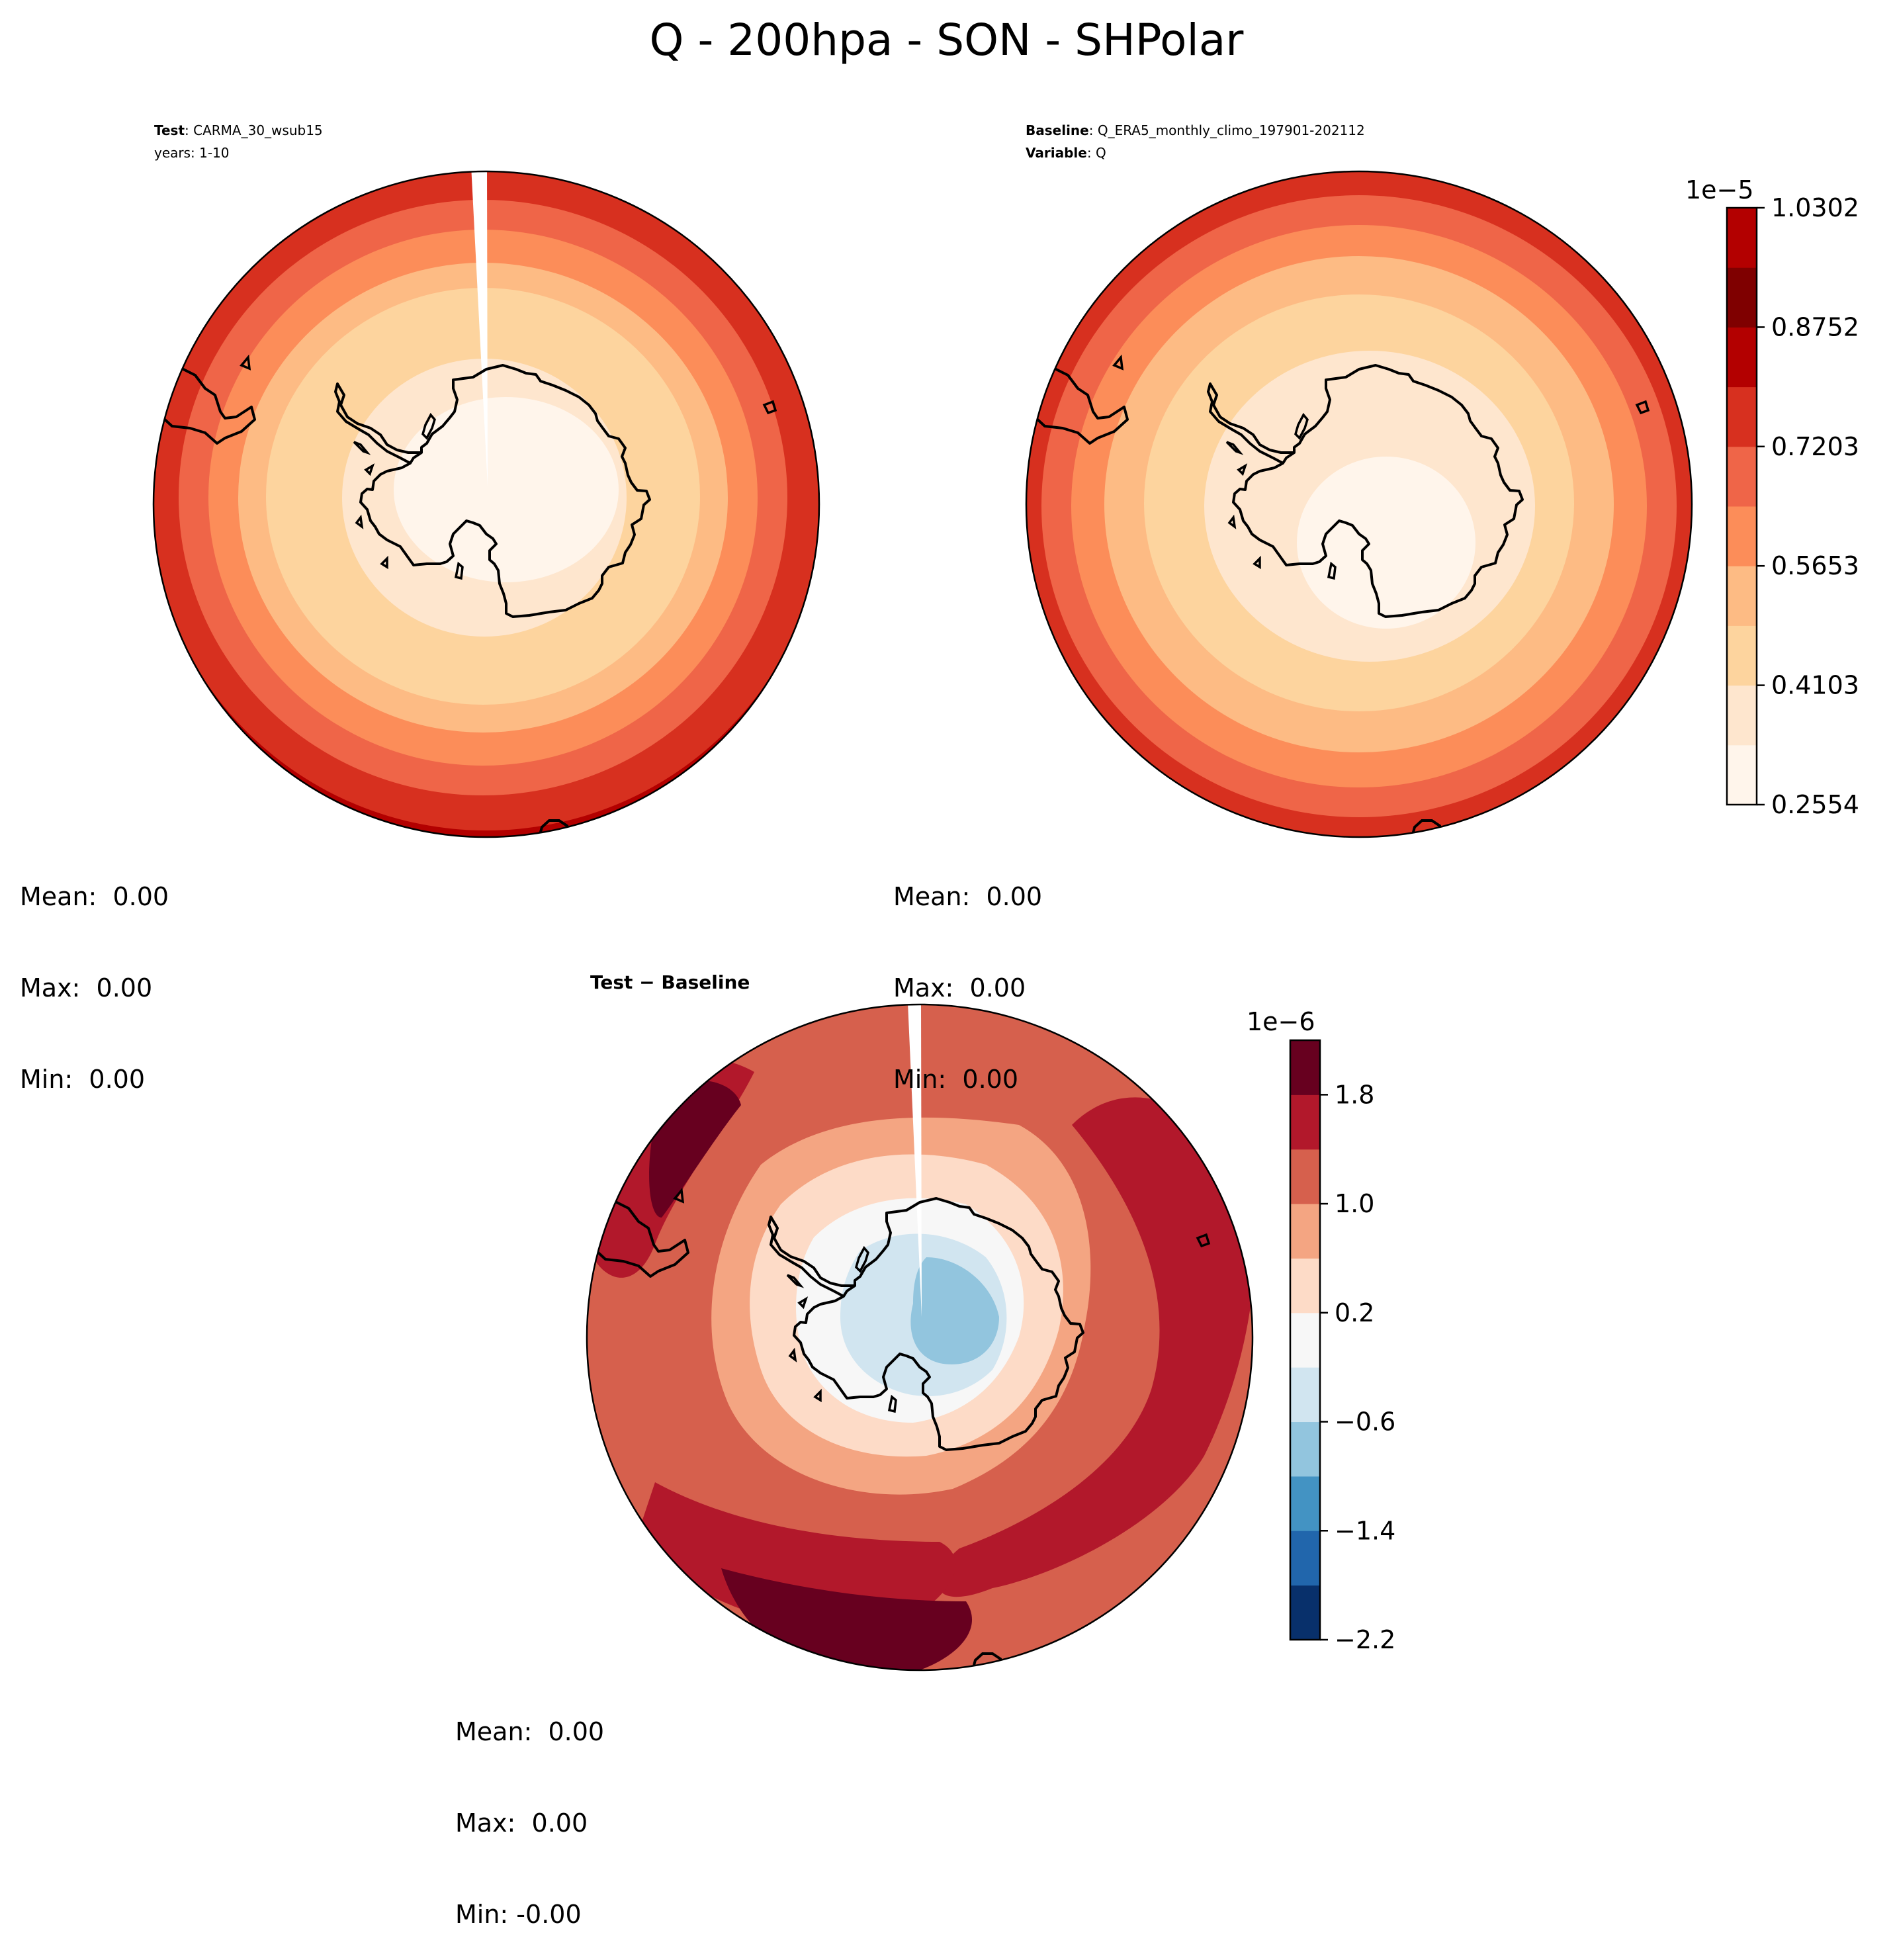  Describe the element at coordinates (1354, 1312) in the screenshot. I see `colorbar-diff-tick-label: 0.2` at that location.